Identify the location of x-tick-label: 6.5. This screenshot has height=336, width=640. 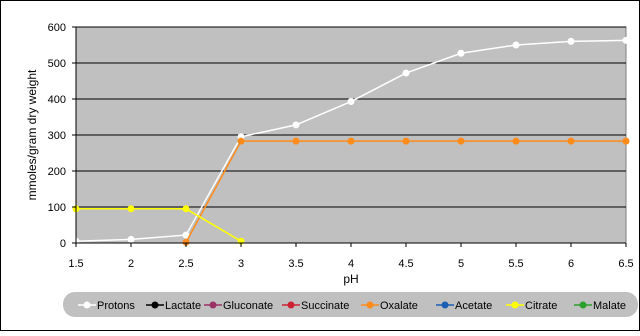
(625, 264).